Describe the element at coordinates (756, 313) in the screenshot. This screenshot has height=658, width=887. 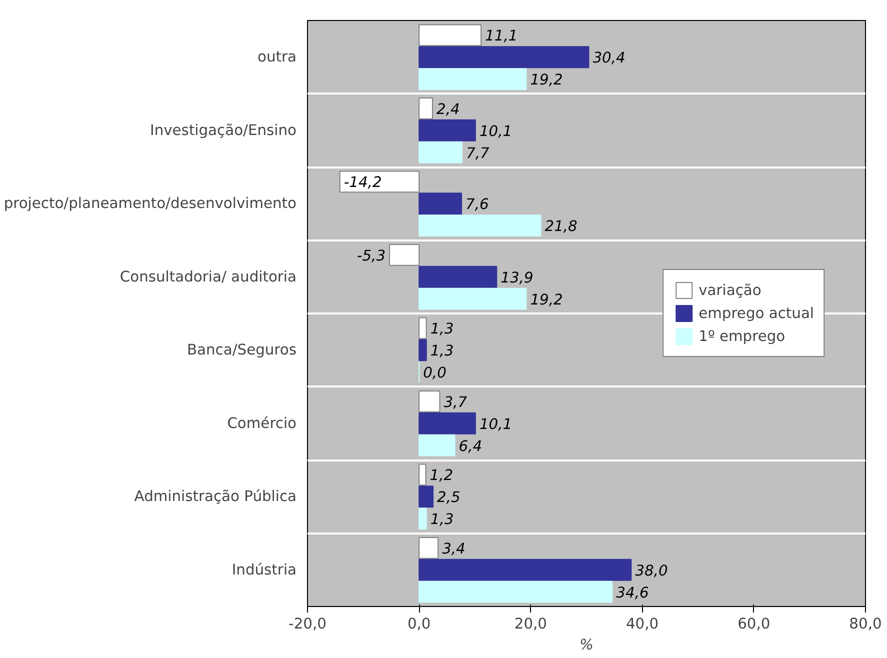
I see `legend-label: emprego actual` at that location.